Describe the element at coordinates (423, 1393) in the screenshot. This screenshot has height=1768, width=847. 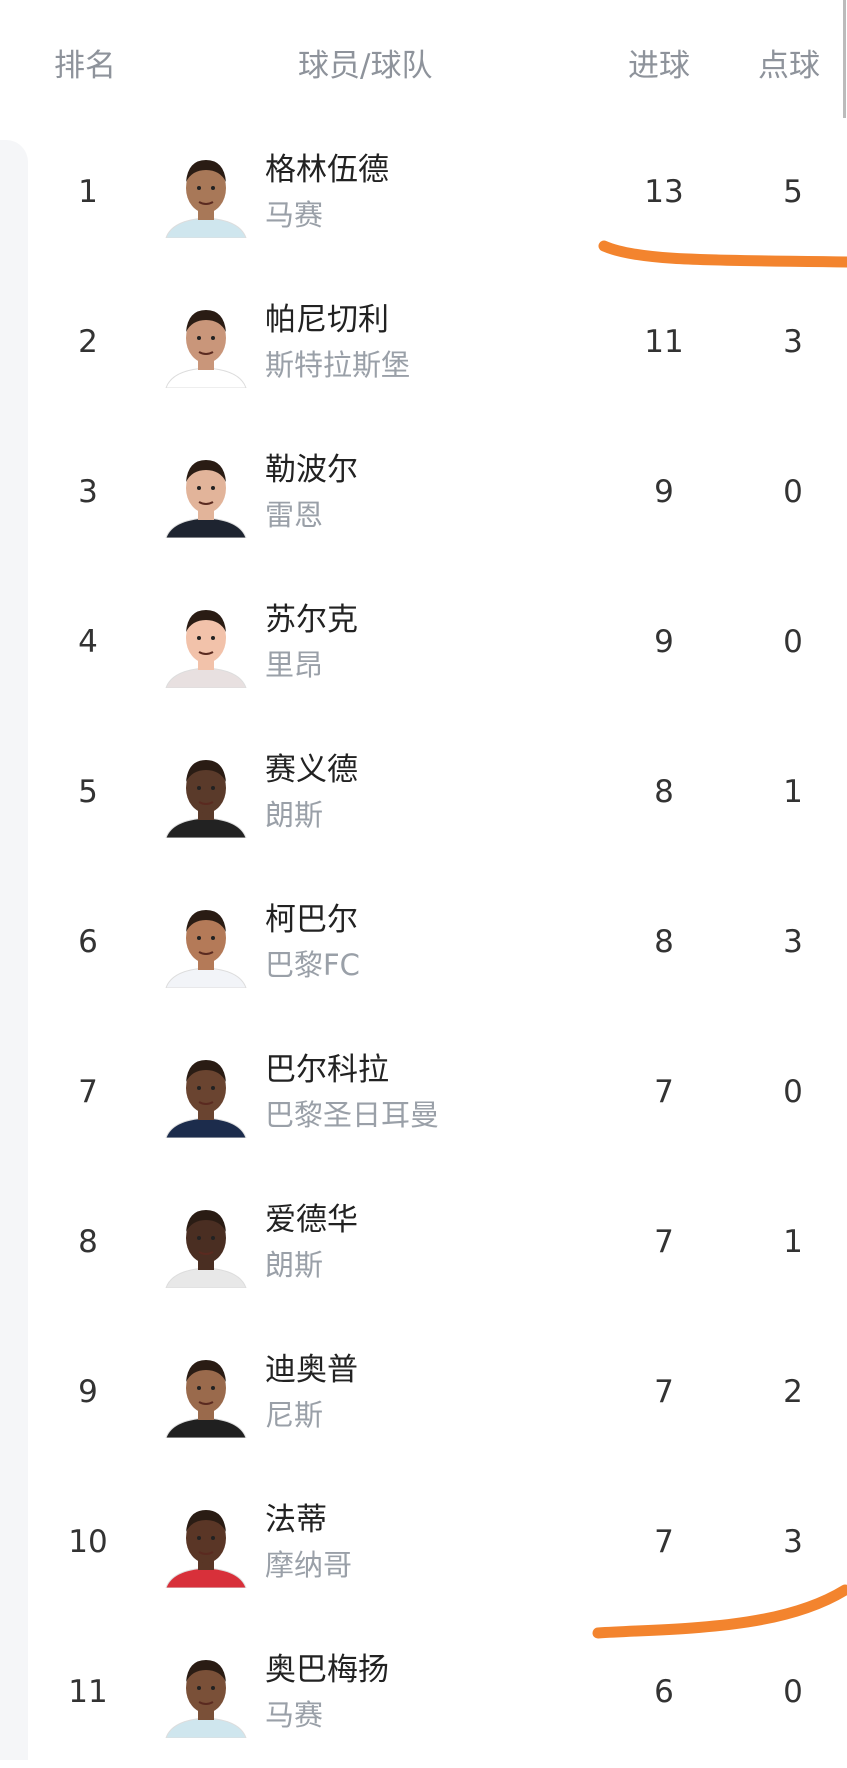
I see `table-row: 9 迪奥普 尼斯 7 2` at that location.